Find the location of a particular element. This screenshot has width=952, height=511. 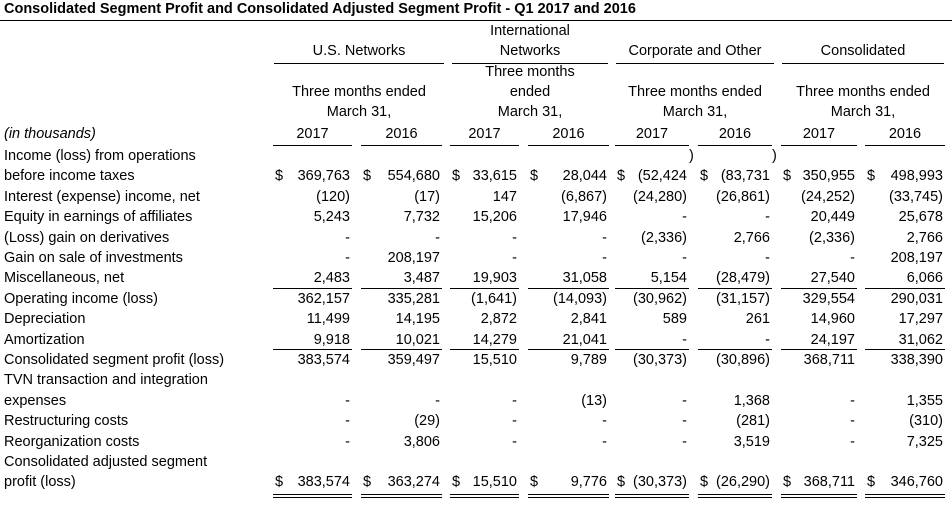

value-cell: (6,867) is located at coordinates (568, 197).